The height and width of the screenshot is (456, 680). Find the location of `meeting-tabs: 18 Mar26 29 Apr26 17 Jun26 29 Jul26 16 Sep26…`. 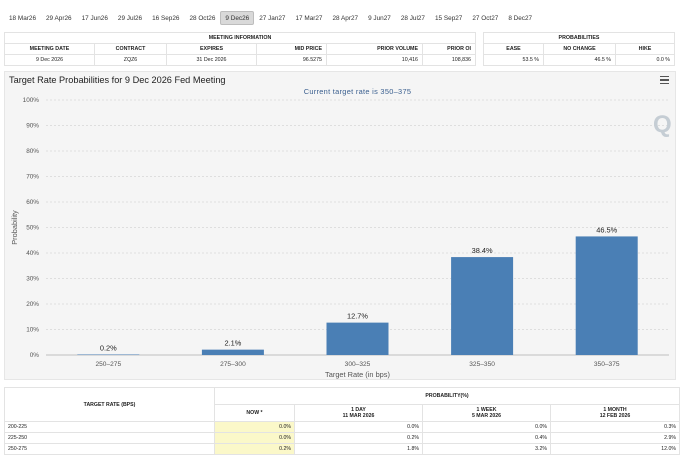

meeting-tabs: 18 Mar26 29 Apr26 17 Jun26 29 Jul26 16 Sep26… is located at coordinates (270, 18).